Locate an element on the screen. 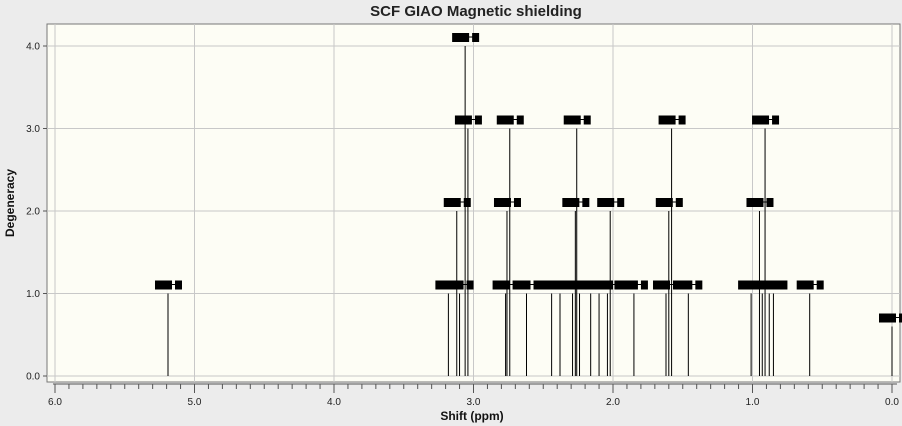  x-tick-label: 2.0 is located at coordinates (613, 402).